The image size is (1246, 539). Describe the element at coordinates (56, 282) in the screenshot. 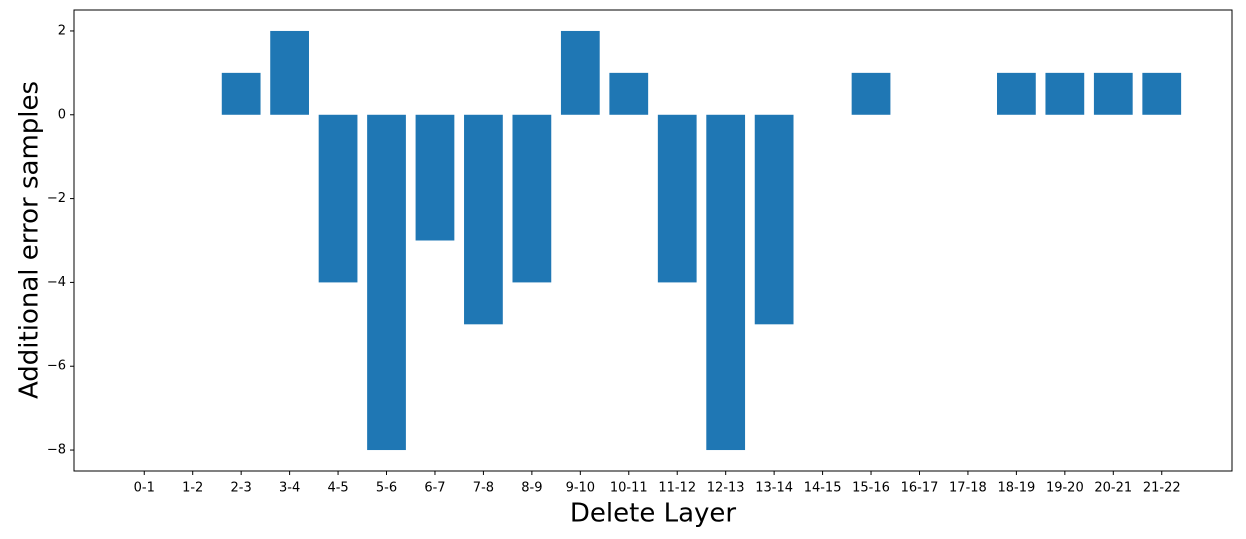

I see `y-tick-label: −4` at that location.